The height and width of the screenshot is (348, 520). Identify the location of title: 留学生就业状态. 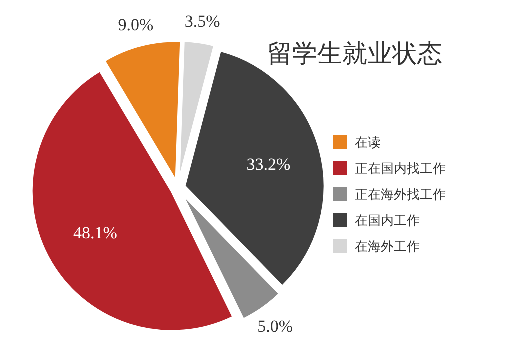
(355, 53).